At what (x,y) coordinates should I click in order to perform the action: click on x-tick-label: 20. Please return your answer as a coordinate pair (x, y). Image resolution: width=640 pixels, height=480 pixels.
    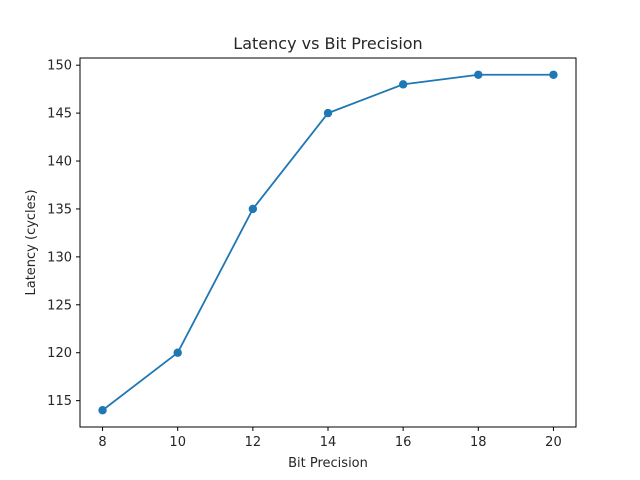
    Looking at the image, I should click on (553, 442).